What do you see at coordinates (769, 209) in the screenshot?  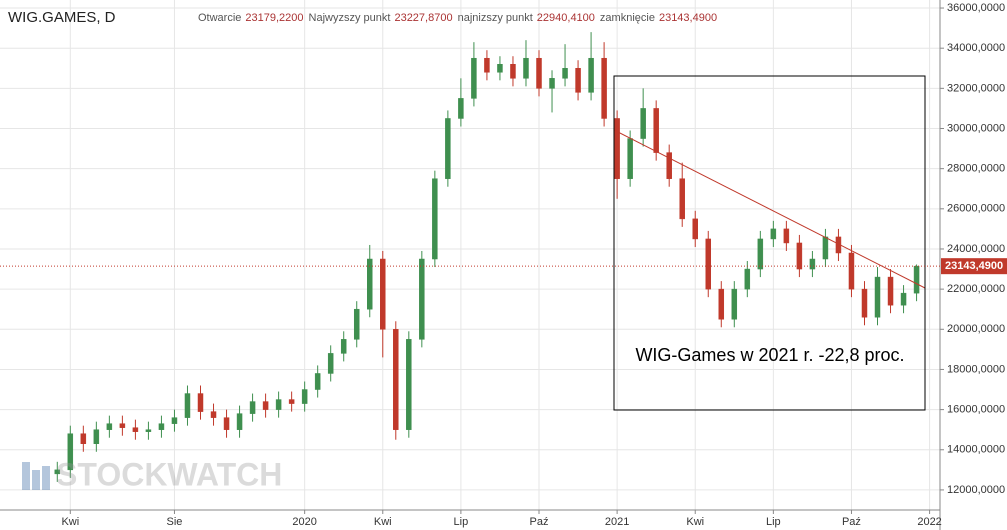 I see `trend-line` at bounding box center [769, 209].